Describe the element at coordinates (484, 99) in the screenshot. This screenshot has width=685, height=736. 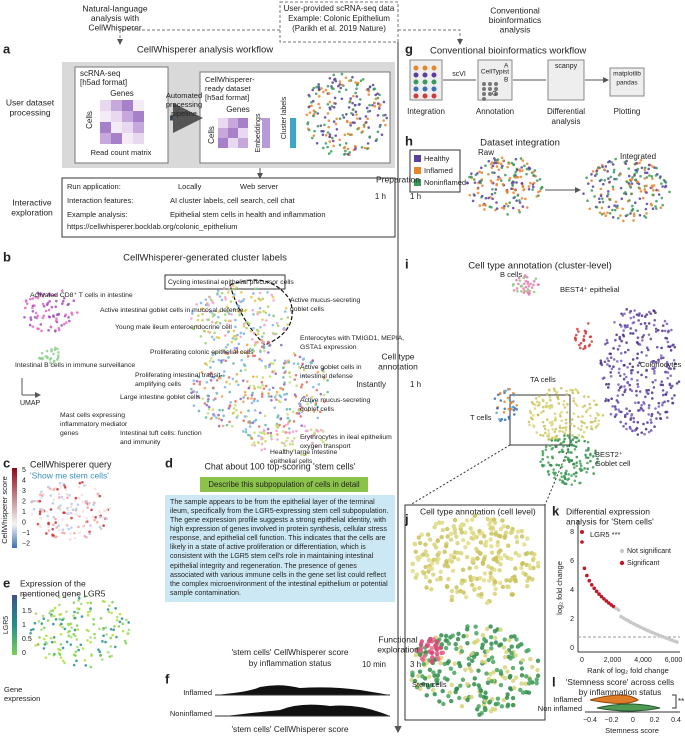
I see `icon-dot` at that location.